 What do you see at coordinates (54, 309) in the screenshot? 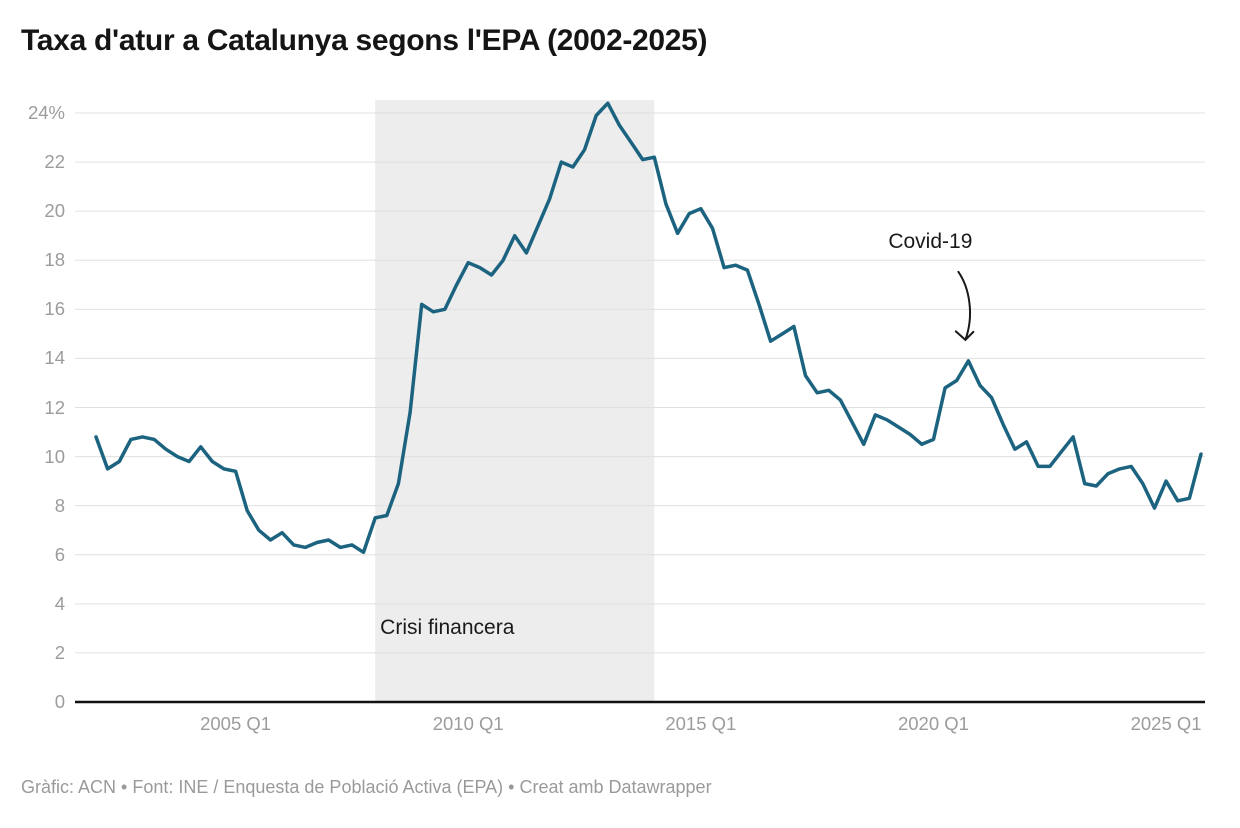
I see `y-axis-tick-label: 16` at bounding box center [54, 309].